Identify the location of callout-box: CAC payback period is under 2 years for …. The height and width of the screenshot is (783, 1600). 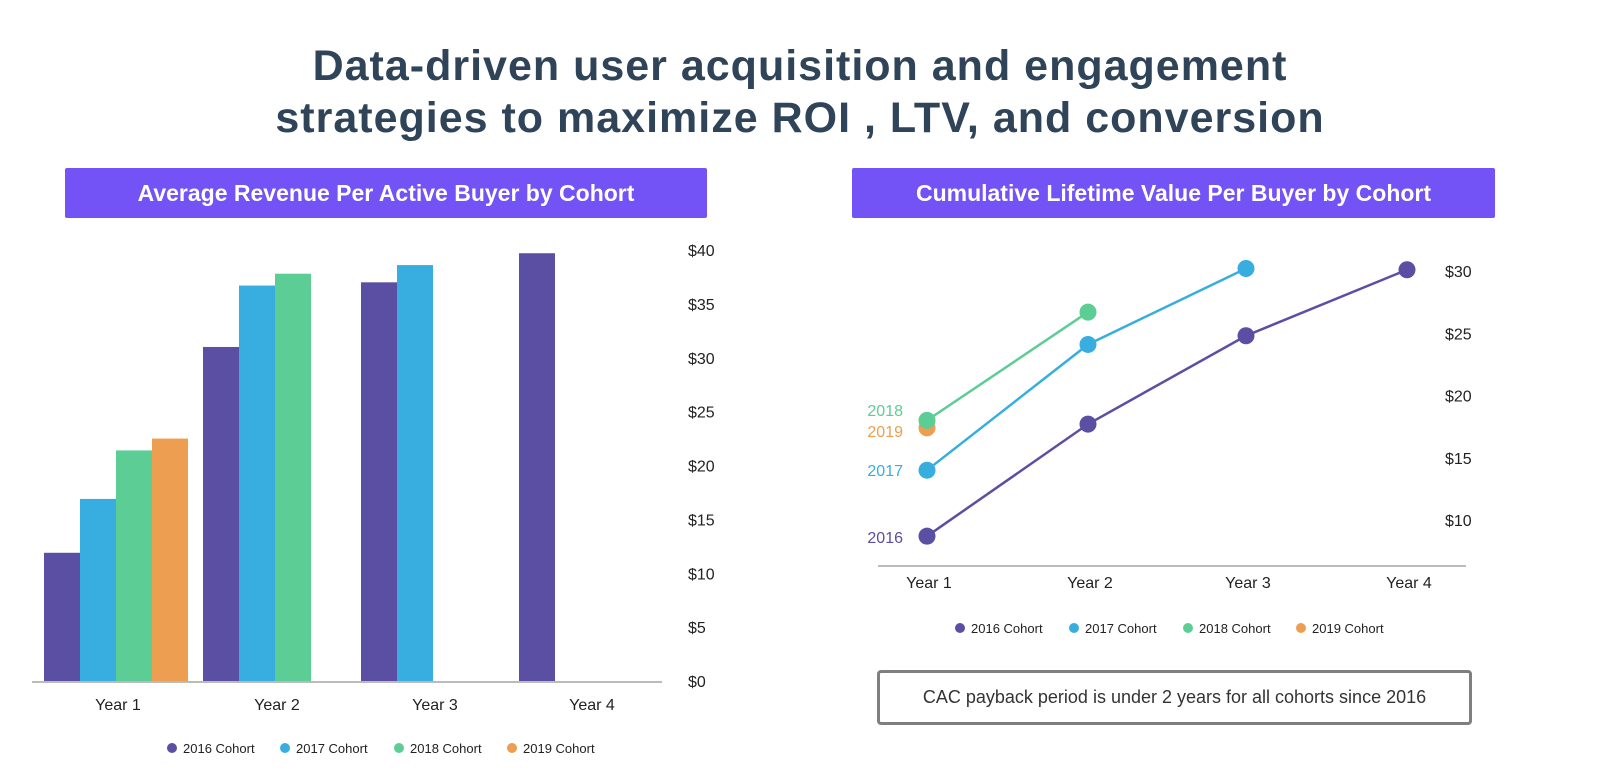
(1174, 697).